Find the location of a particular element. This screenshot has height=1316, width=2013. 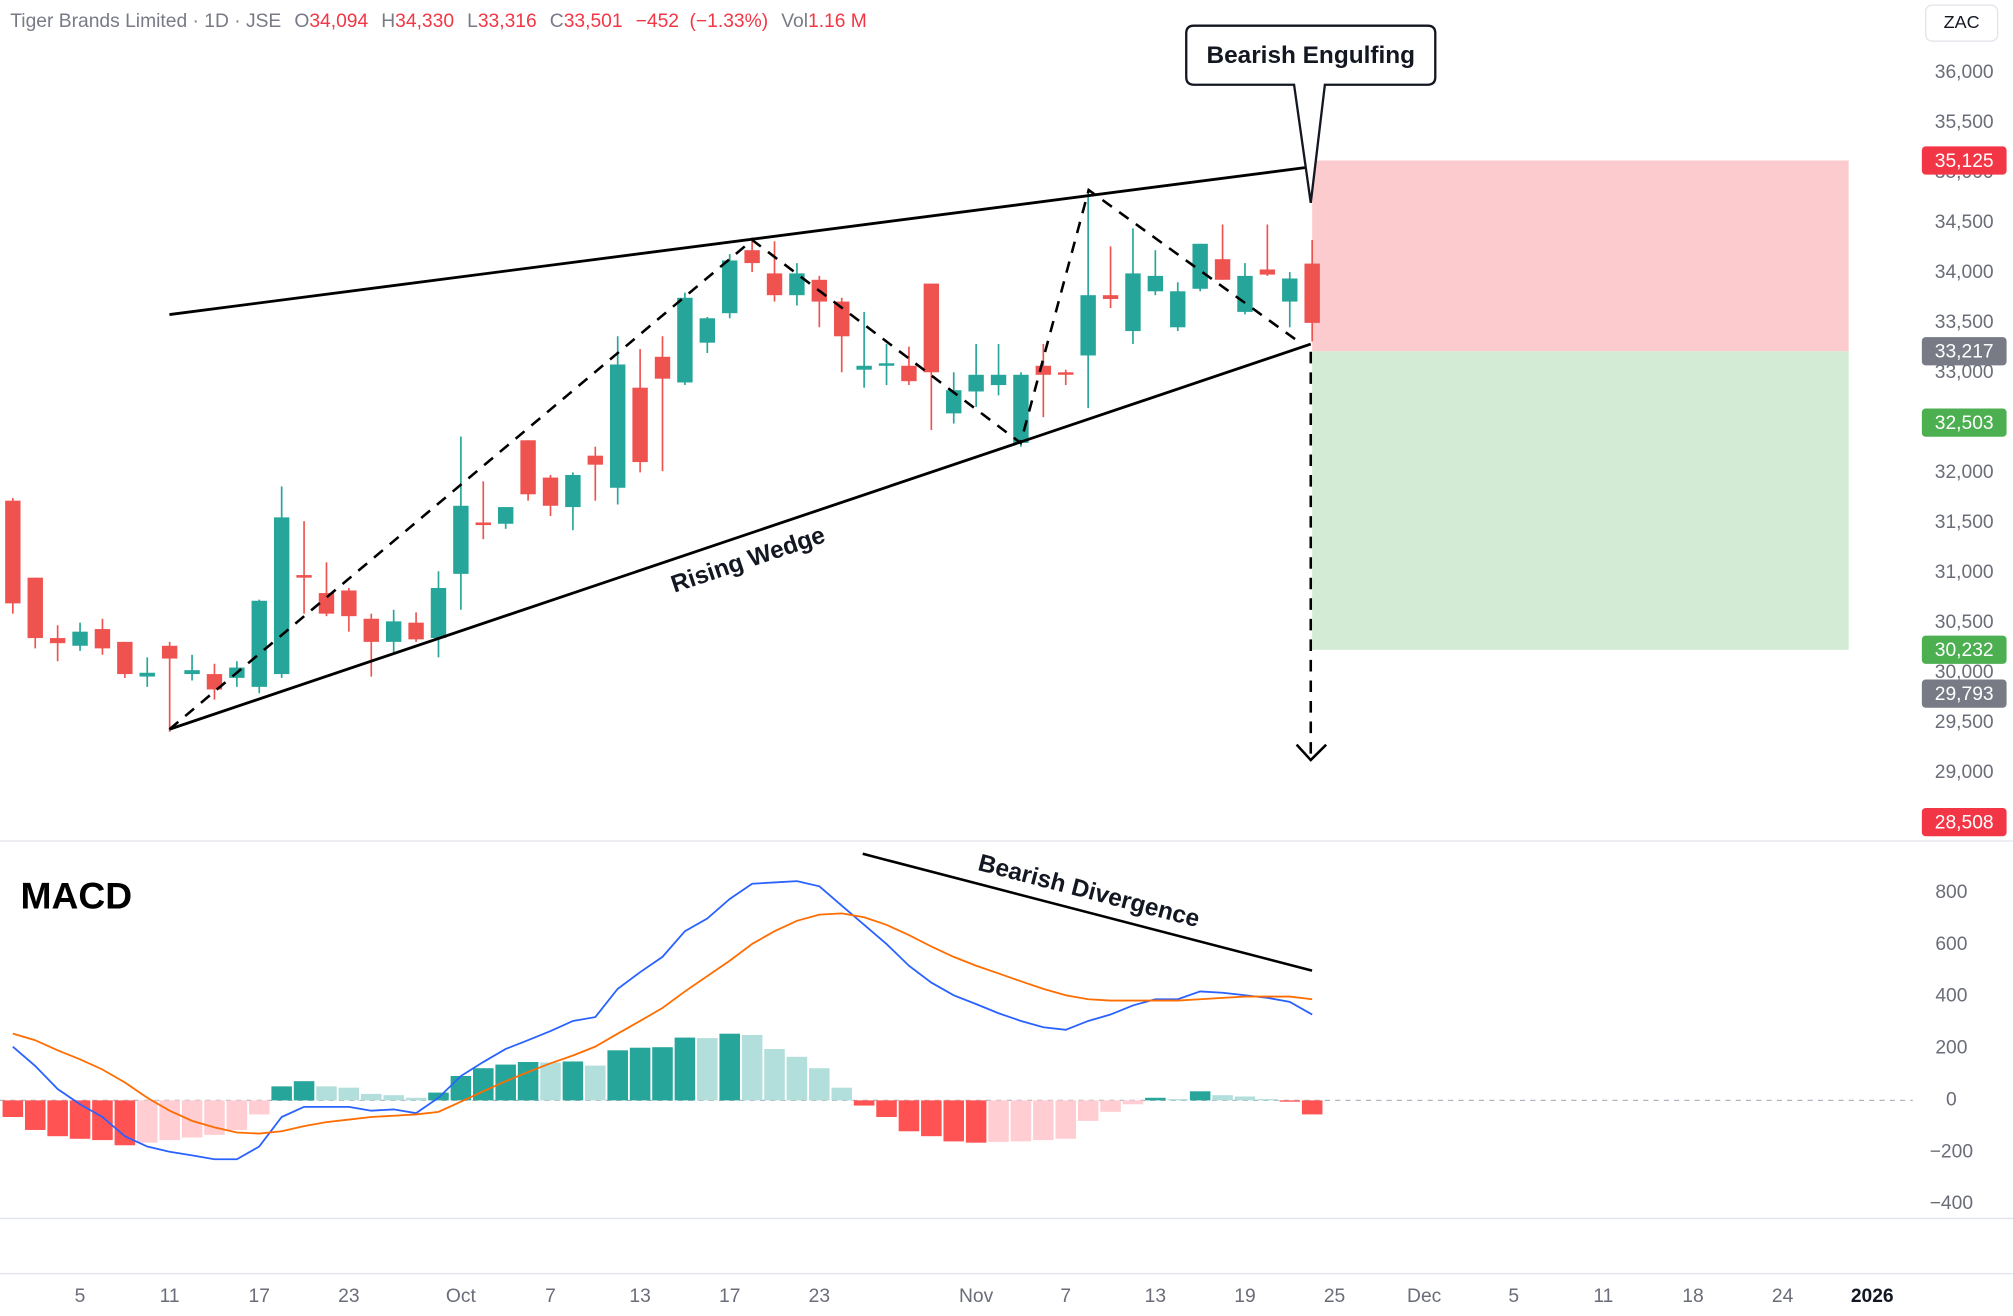

wedge-upper-line is located at coordinates (740, 240).